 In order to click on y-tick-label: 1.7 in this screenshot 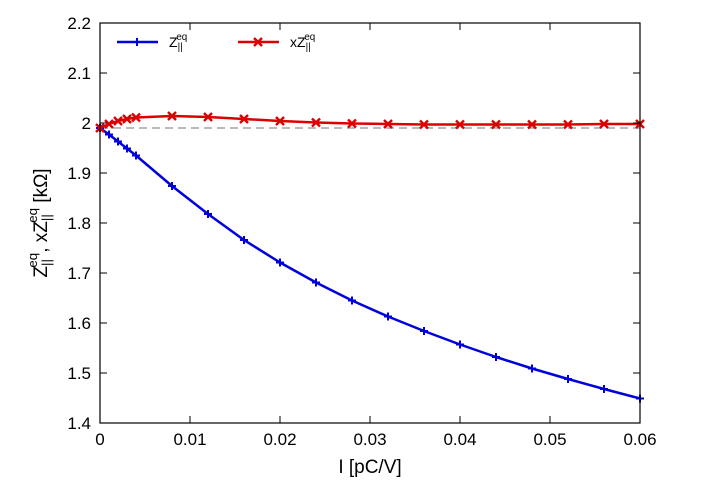, I will do `click(79, 273)`.